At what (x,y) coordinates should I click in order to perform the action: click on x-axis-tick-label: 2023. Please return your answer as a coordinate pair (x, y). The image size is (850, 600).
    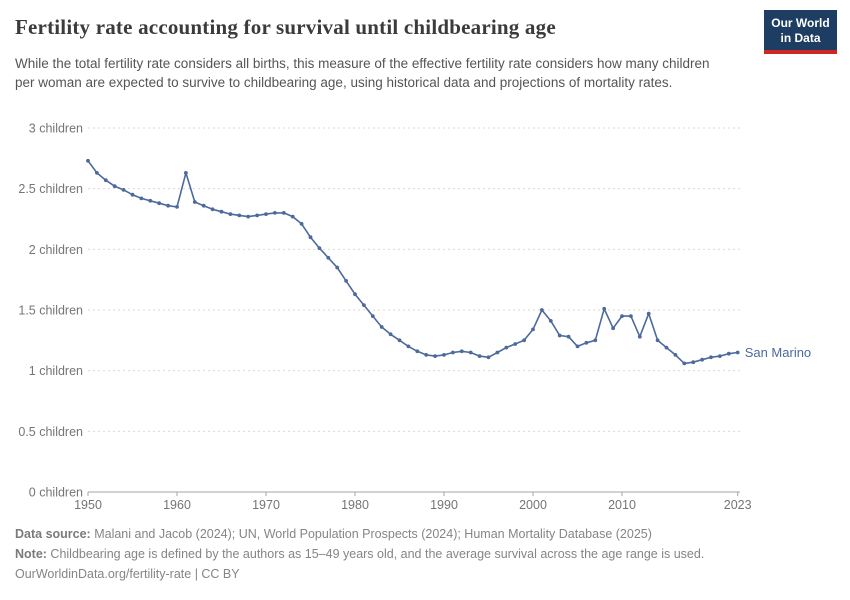
    Looking at the image, I should click on (738, 505).